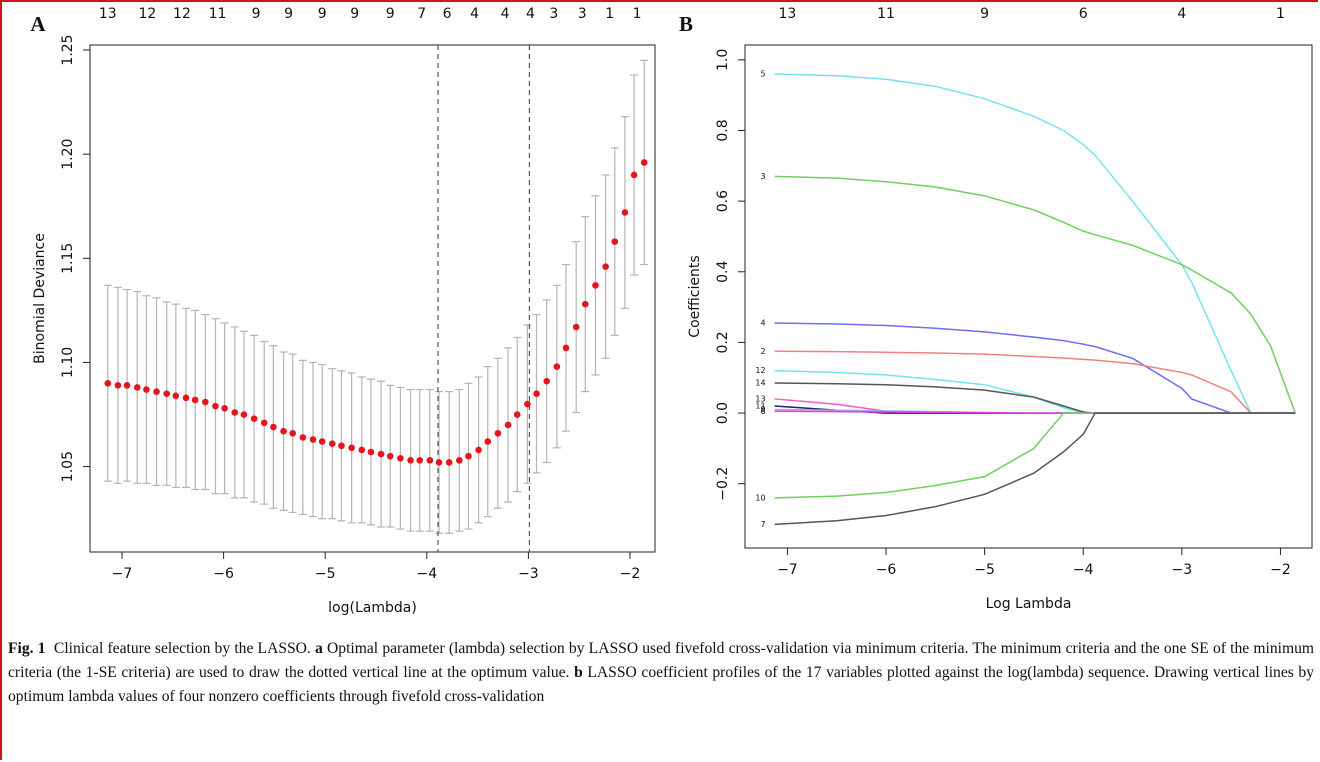  What do you see at coordinates (686, 24) in the screenshot?
I see `panel-label: B` at bounding box center [686, 24].